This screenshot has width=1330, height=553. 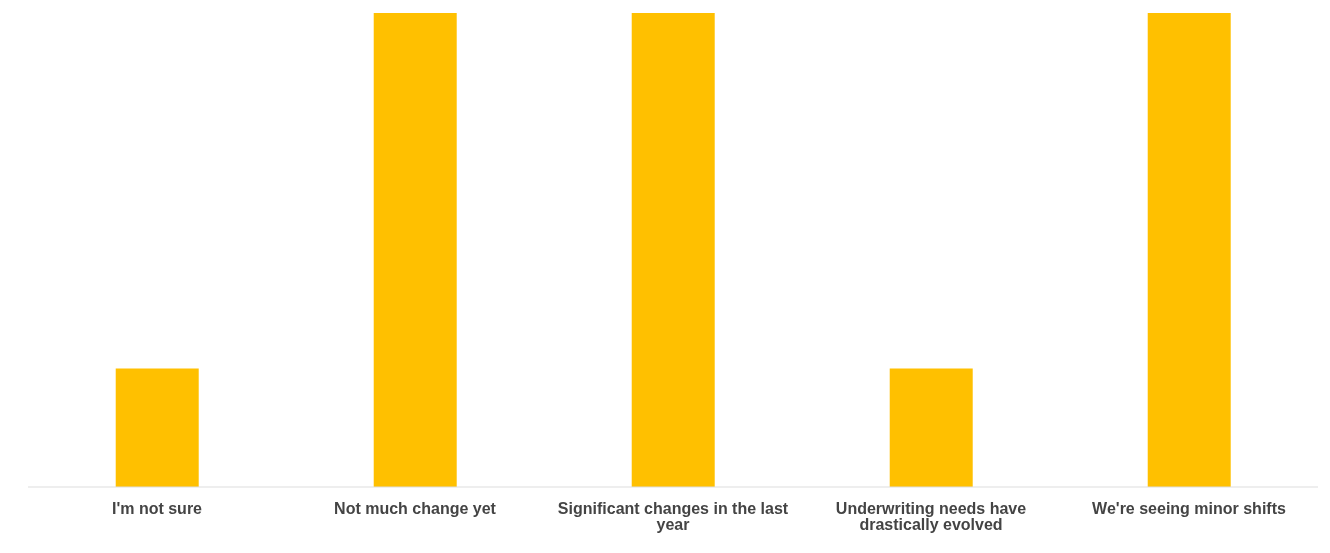 I want to click on x-tick-label: Not much change yet, so click(x=415, y=509).